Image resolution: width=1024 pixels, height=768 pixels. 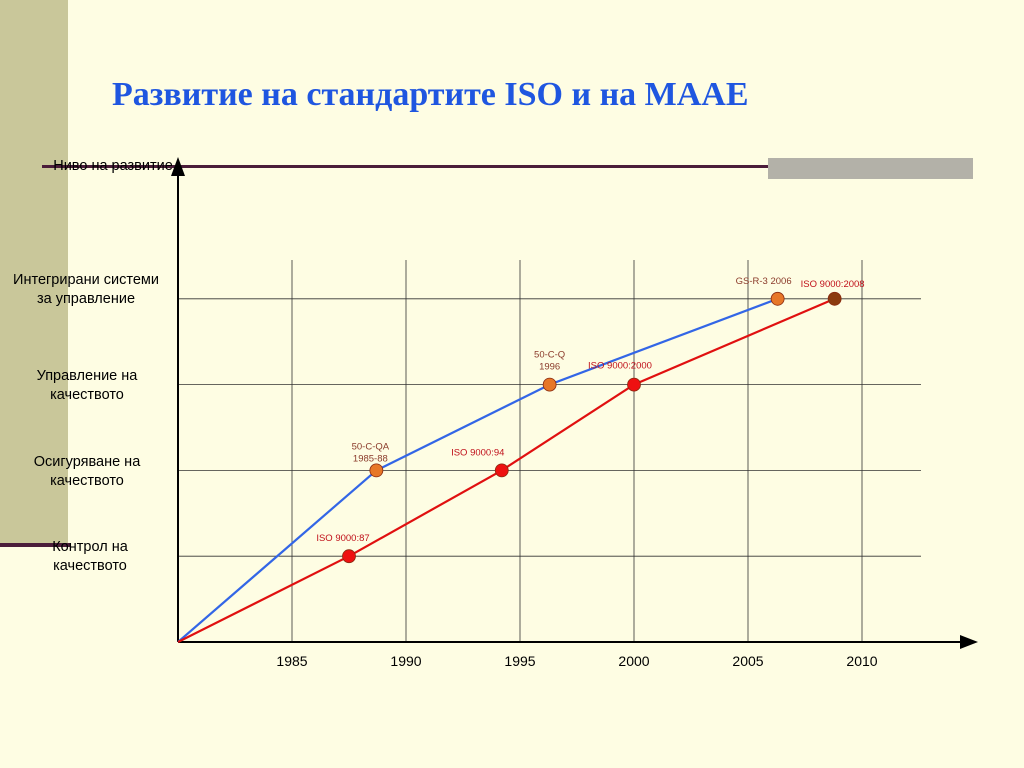 What do you see at coordinates (405, 661) in the screenshot?
I see `x-tick-label-1990: 1990` at bounding box center [405, 661].